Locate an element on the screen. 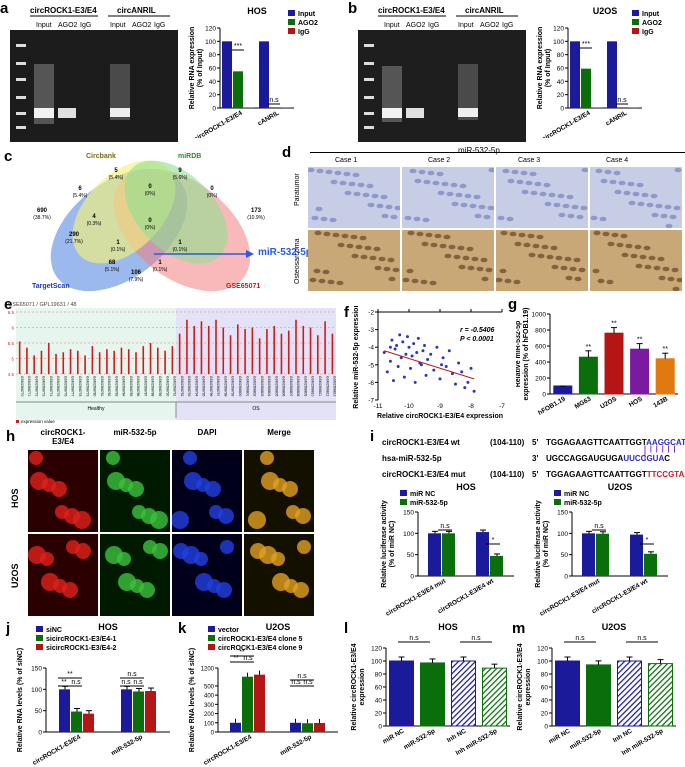 The width and height of the screenshot is (685, 767). ihc-tile is located at coordinates (448, 197).